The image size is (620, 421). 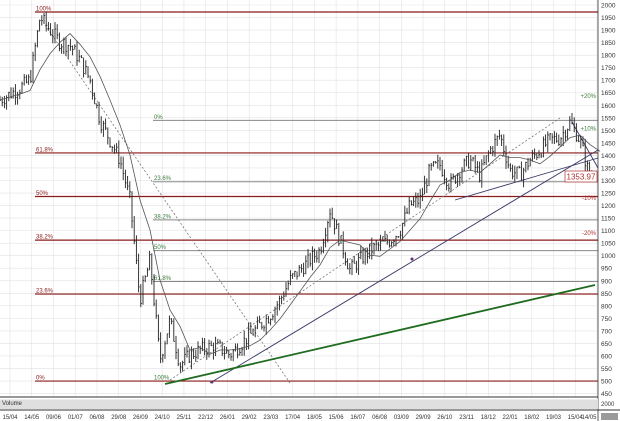 I want to click on y-tick-label: 1700, so click(x=608, y=81).